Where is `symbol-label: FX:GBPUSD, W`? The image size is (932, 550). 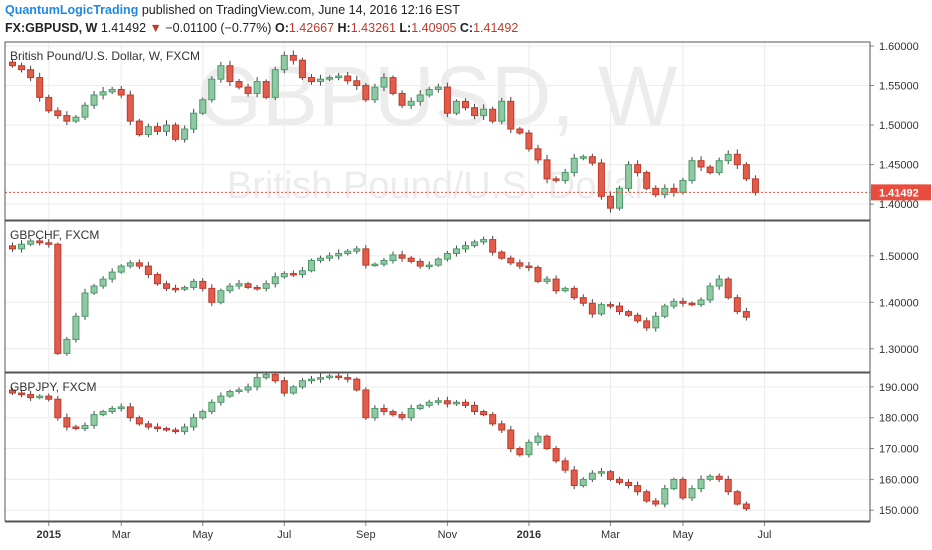
symbol-label: FX:GBPUSD, W is located at coordinates (51, 28).